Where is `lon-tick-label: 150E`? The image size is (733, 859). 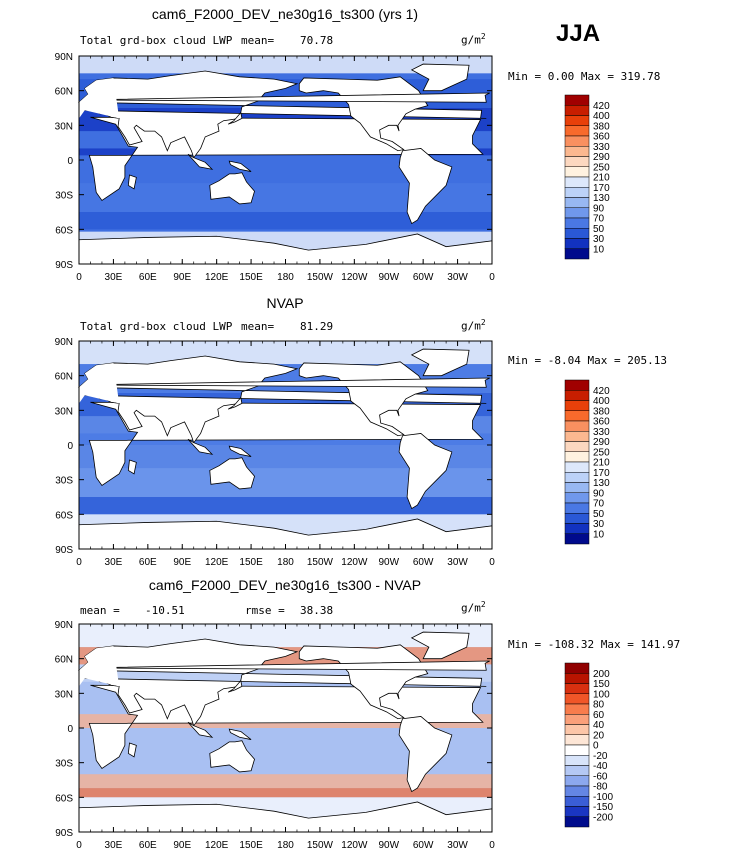 lon-tick-label: 150E is located at coordinates (251, 845).